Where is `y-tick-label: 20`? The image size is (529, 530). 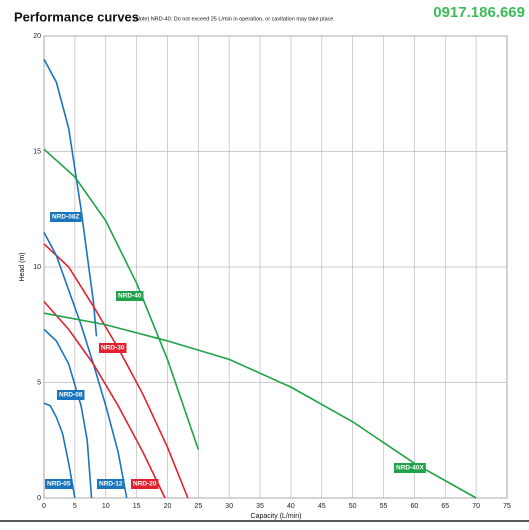 y-tick-label: 20 is located at coordinates (37, 36).